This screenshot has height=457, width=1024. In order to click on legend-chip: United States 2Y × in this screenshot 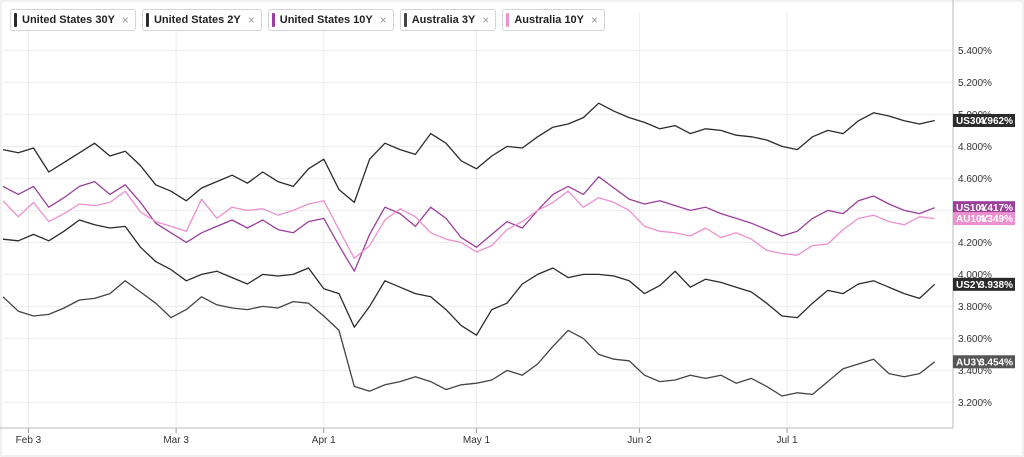, I will do `click(201, 20)`.